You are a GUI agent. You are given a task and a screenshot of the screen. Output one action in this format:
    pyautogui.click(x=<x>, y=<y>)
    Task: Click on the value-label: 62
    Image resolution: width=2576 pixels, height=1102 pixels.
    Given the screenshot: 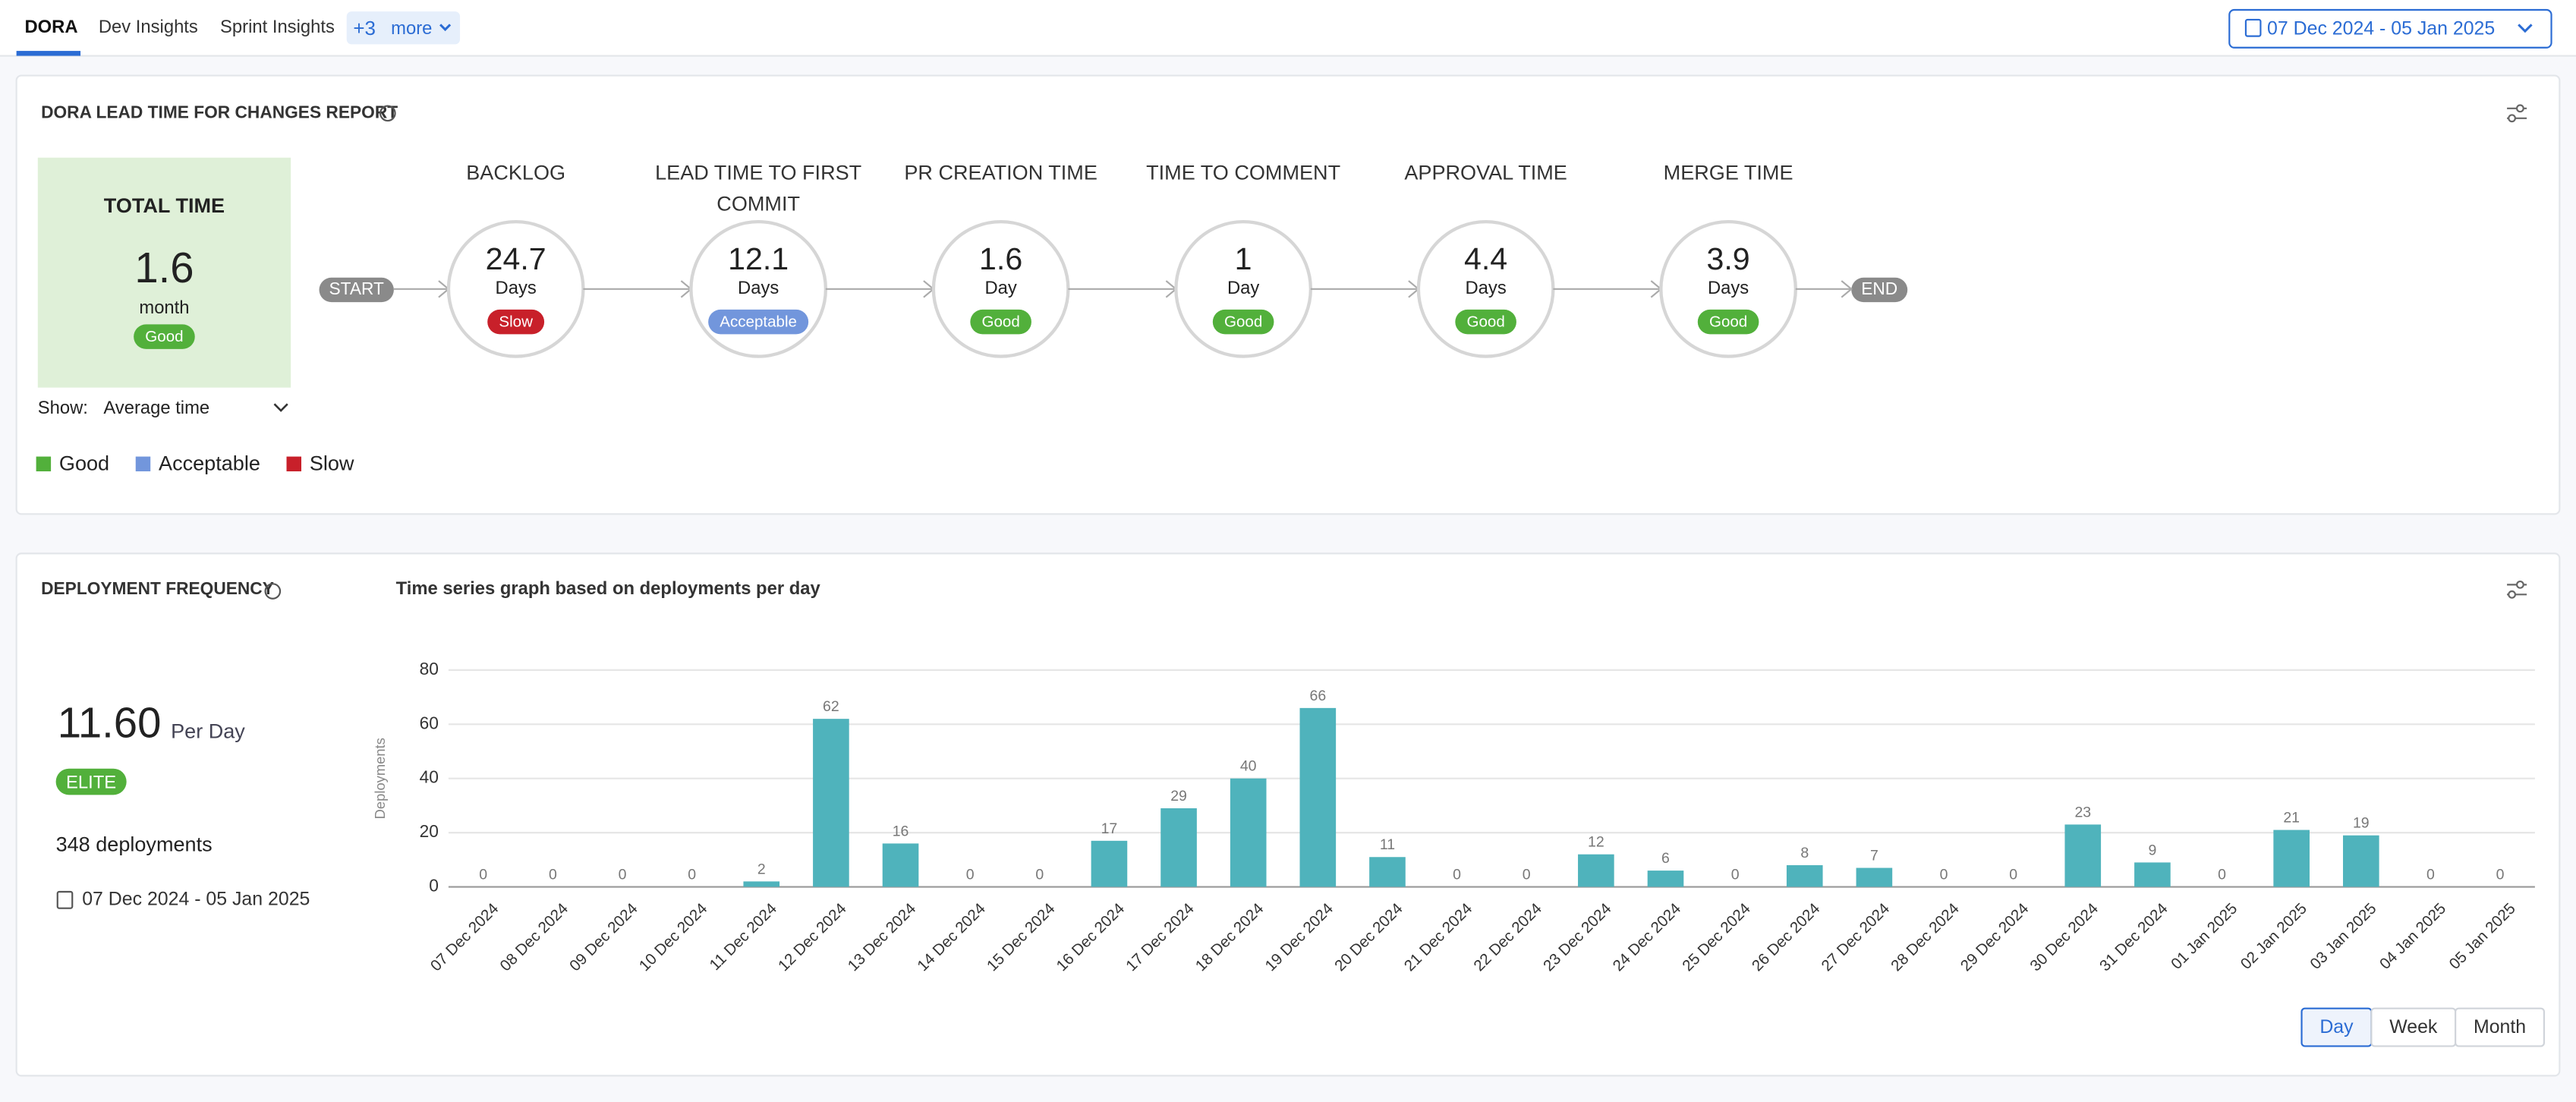 What is the action you would take?
    pyautogui.click(x=831, y=706)
    